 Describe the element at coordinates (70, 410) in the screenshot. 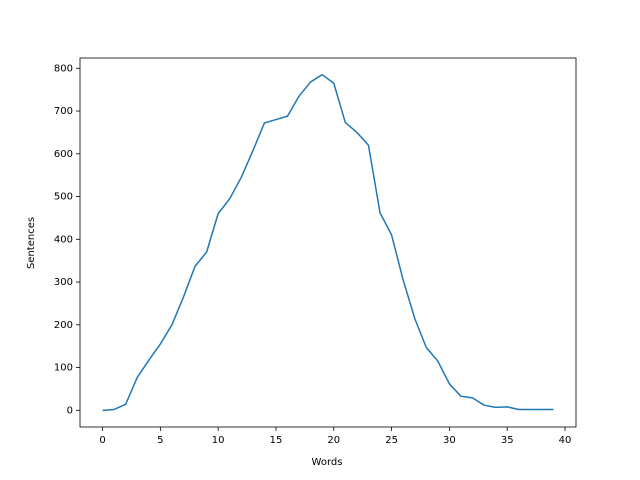

I see `y-tick-label: 0` at that location.